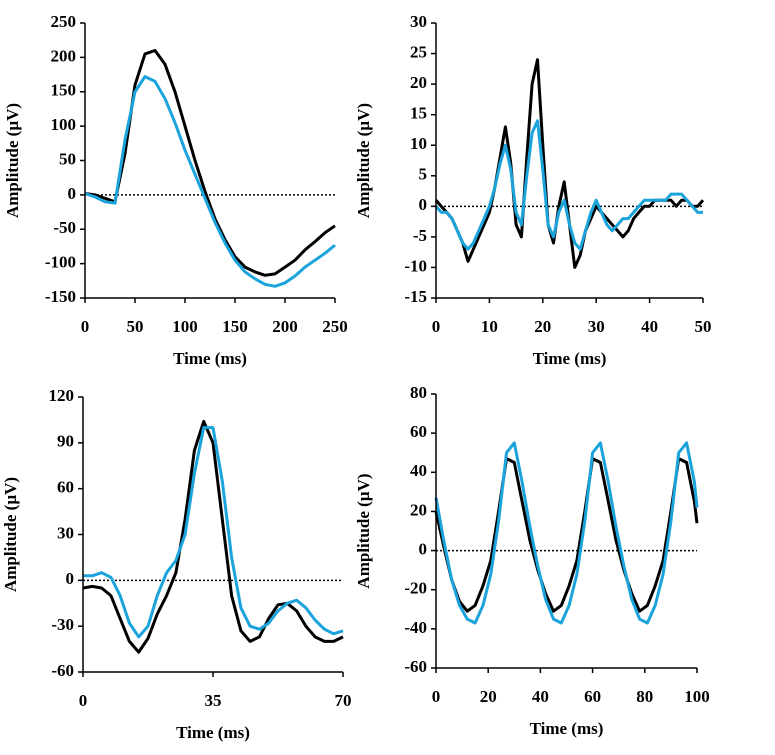  I want to click on x-tick-label: 80, so click(644, 696).